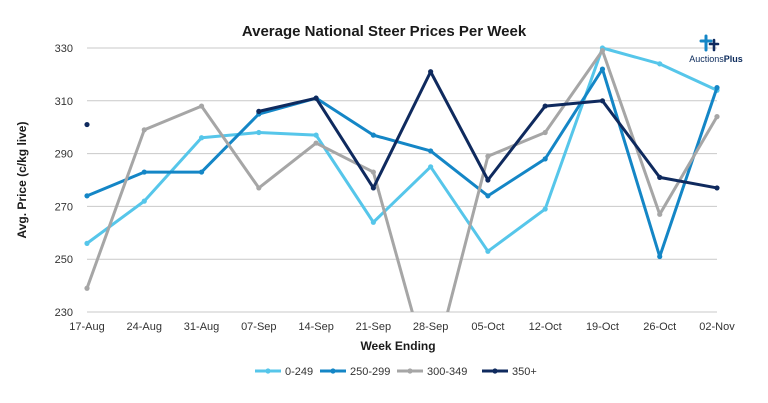  What do you see at coordinates (447, 372) in the screenshot?
I see `legend-label: 300-349` at bounding box center [447, 372].